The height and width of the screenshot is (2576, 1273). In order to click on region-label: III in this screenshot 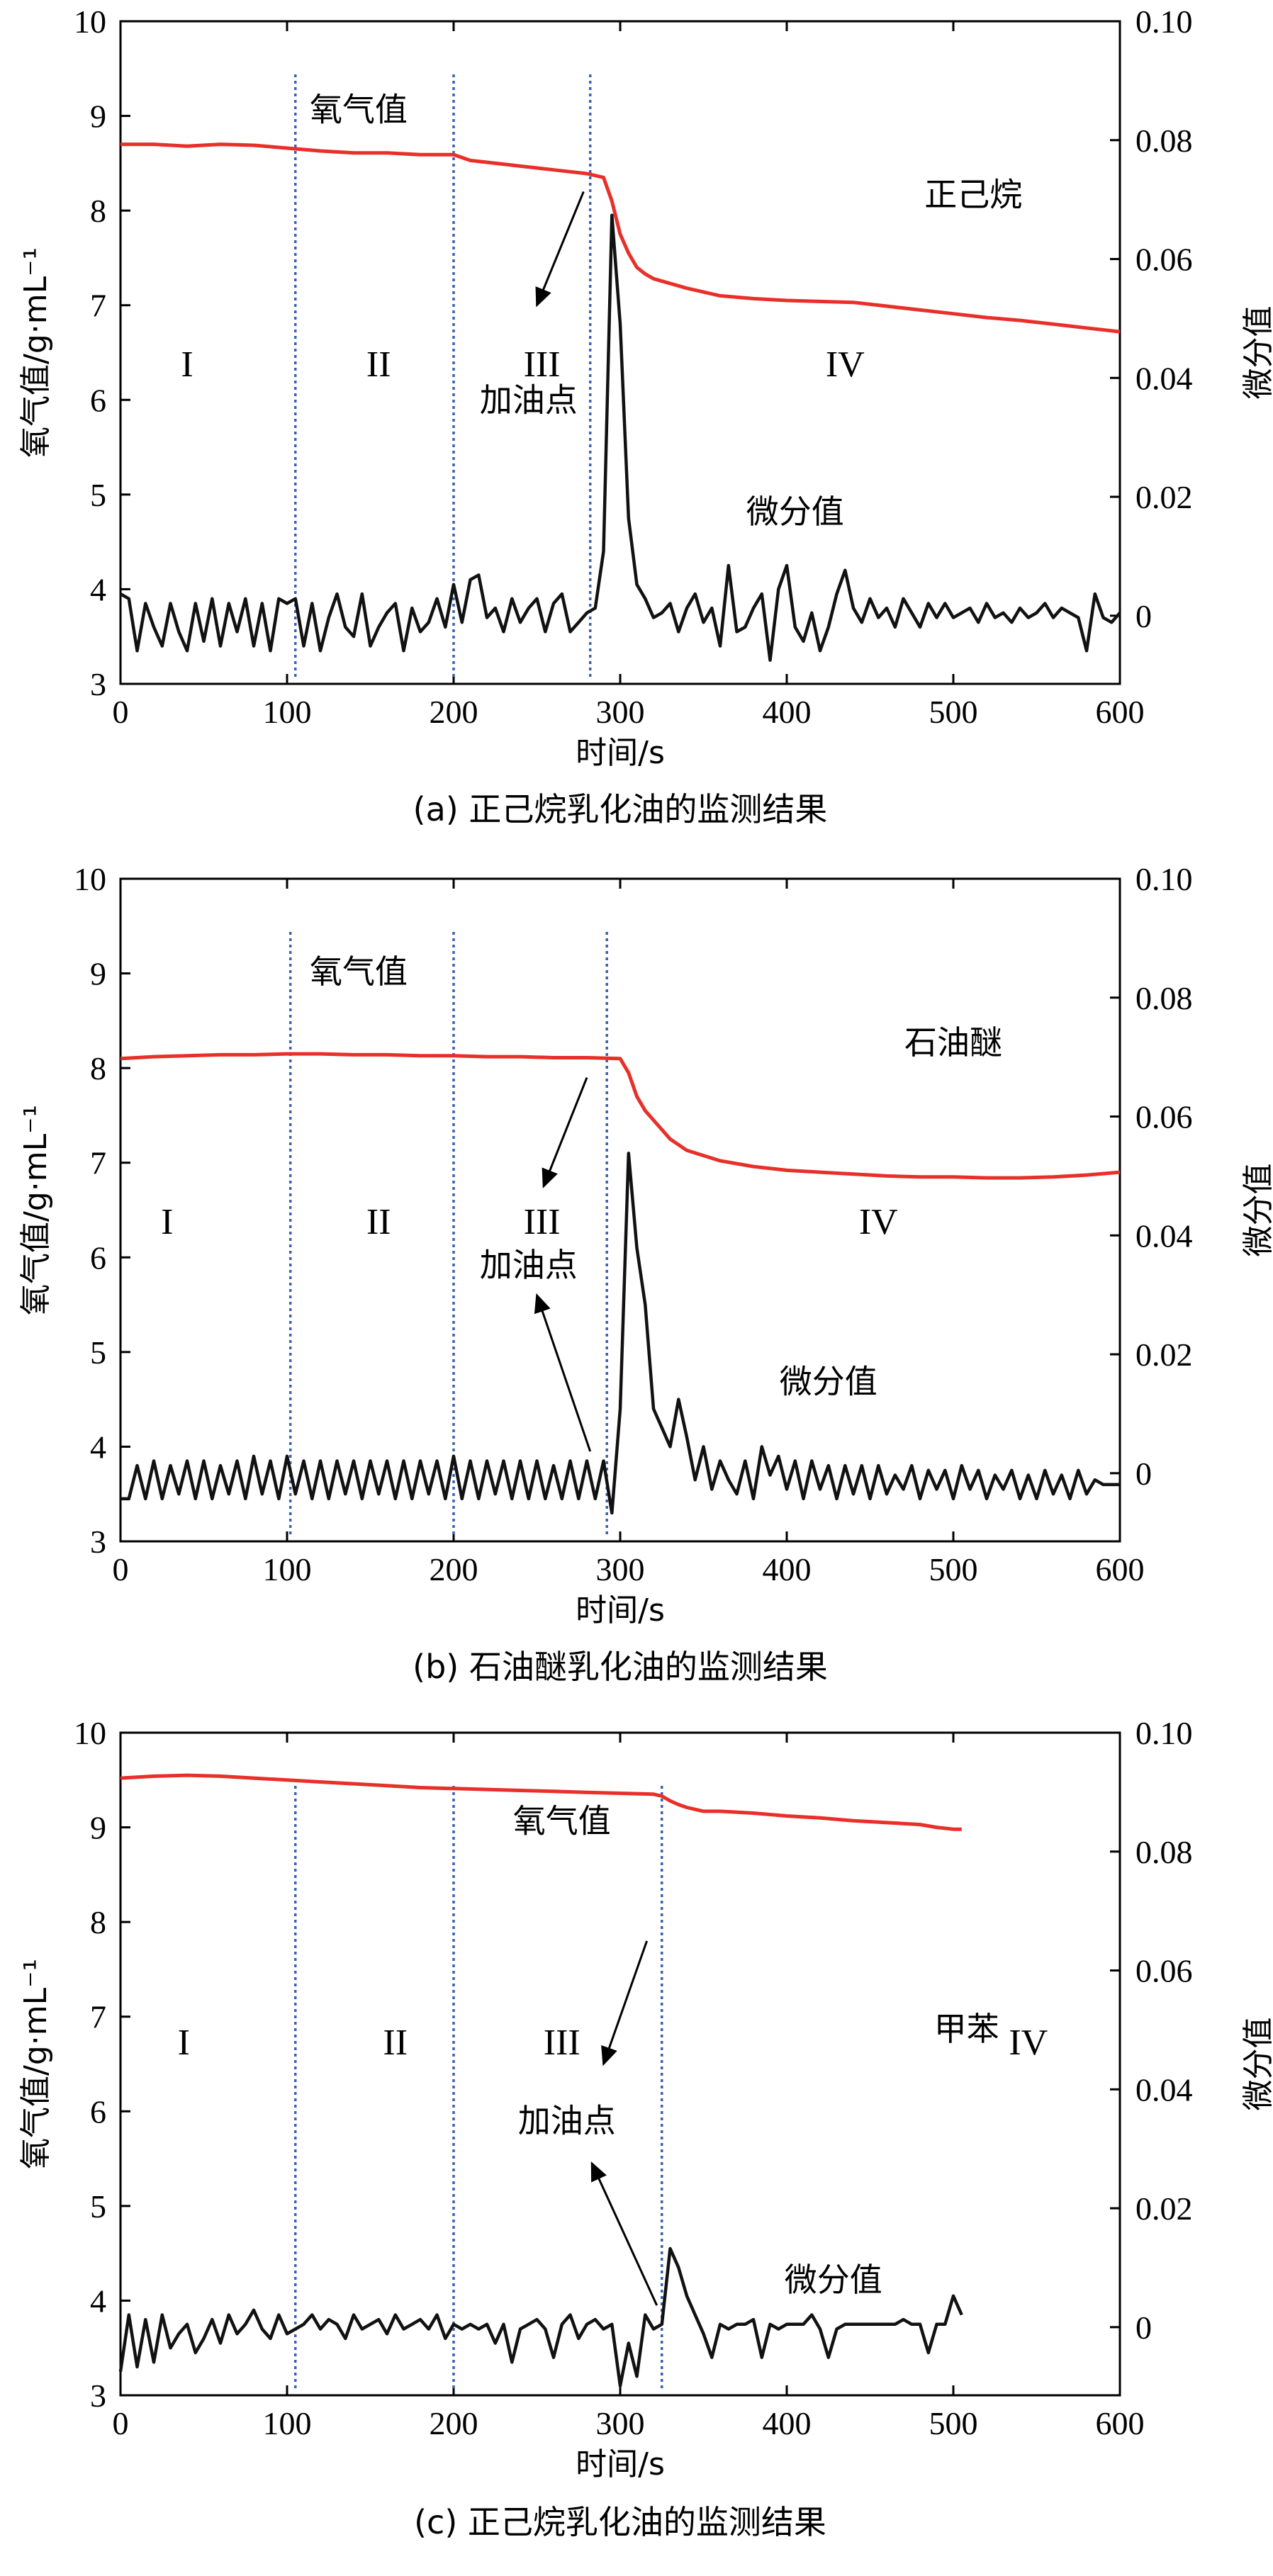, I will do `click(562, 2043)`.